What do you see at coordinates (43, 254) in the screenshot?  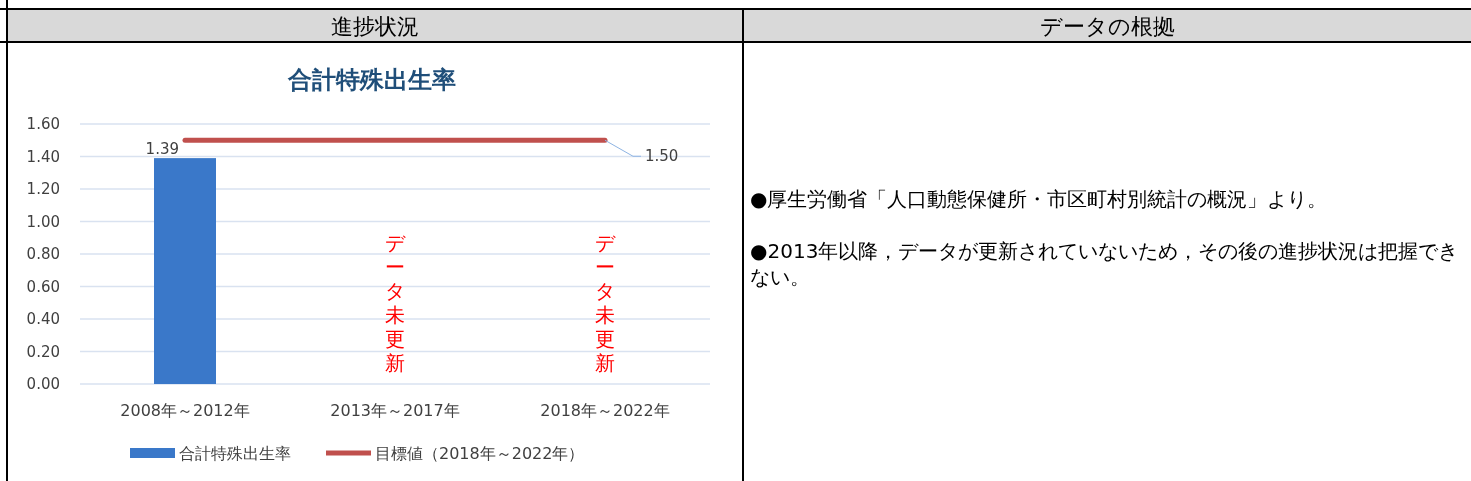 I see `y-tick-label: 0.80` at bounding box center [43, 254].